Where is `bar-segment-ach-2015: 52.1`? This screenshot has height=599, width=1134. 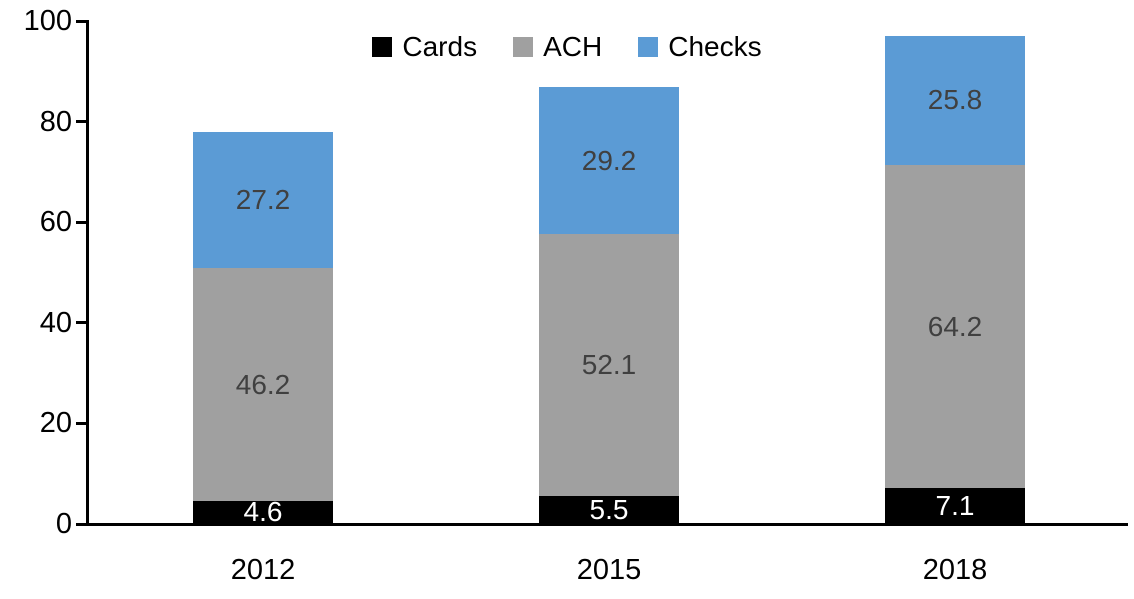
bar-segment-ach-2015: 52.1 is located at coordinates (609, 365).